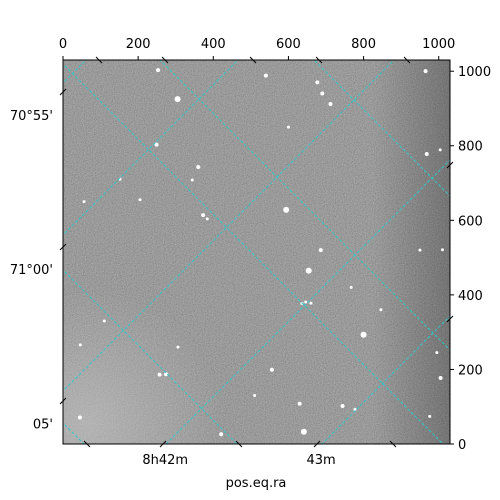 This screenshot has height=500, width=500. What do you see at coordinates (470, 296) in the screenshot?
I see `y-tick-label: 400` at bounding box center [470, 296].